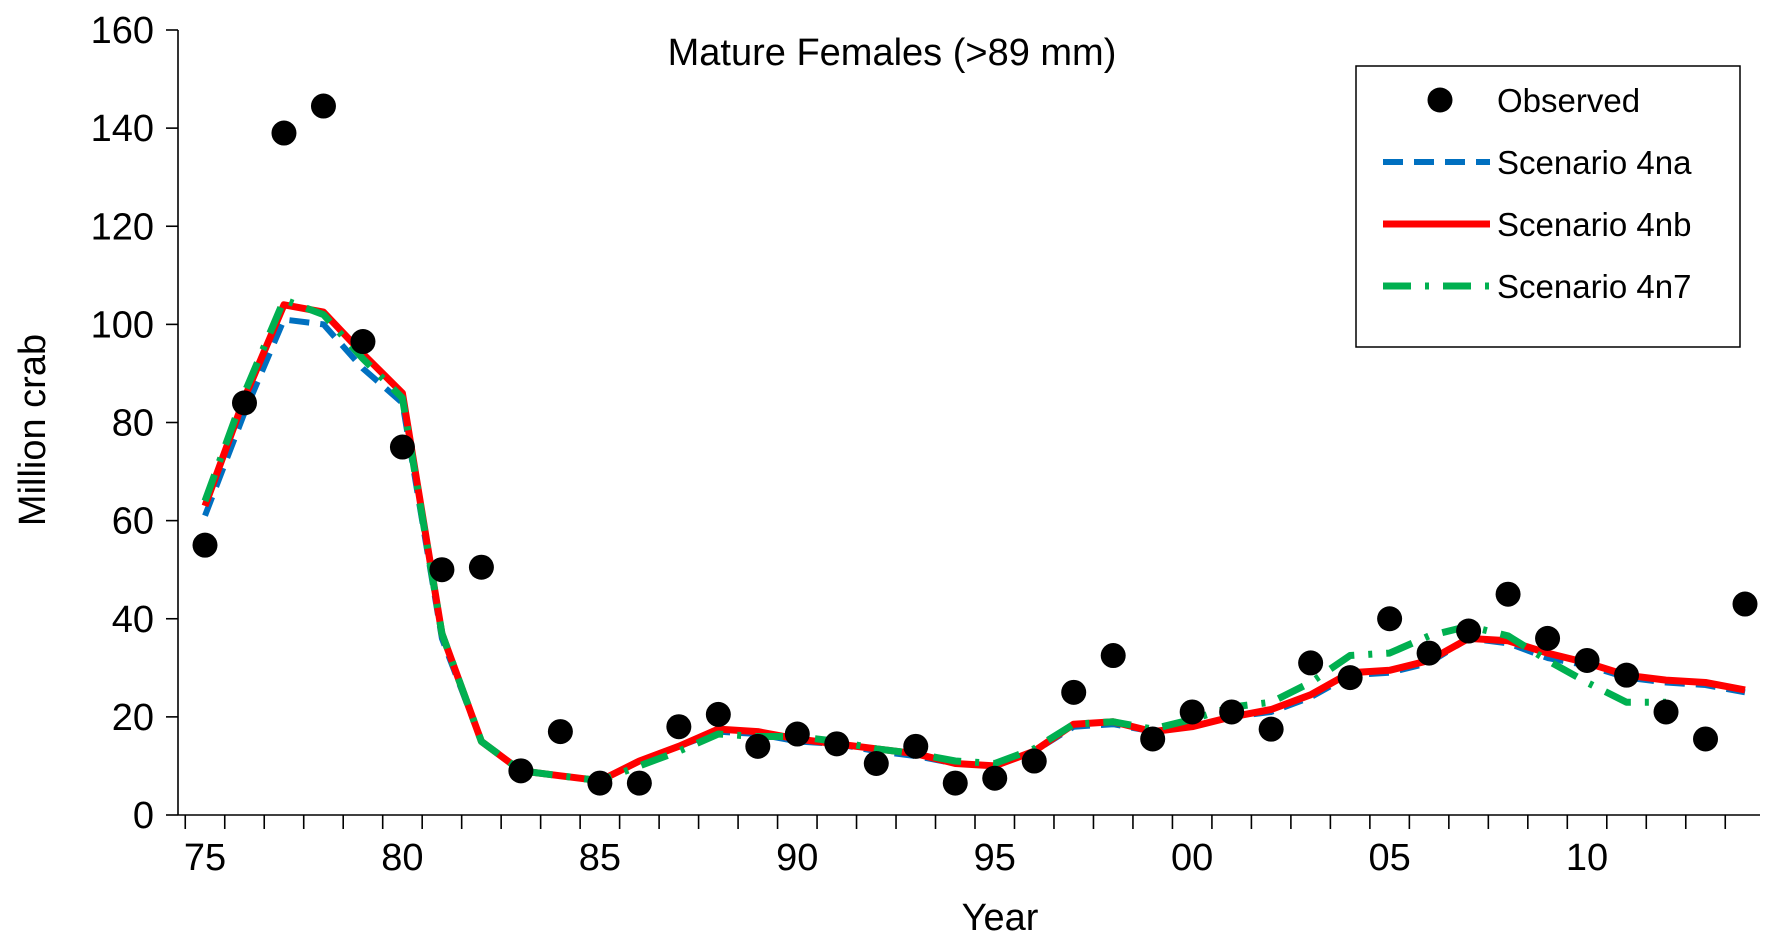 The image size is (1774, 941). I want to click on y-tick-label: 140, so click(122, 129).